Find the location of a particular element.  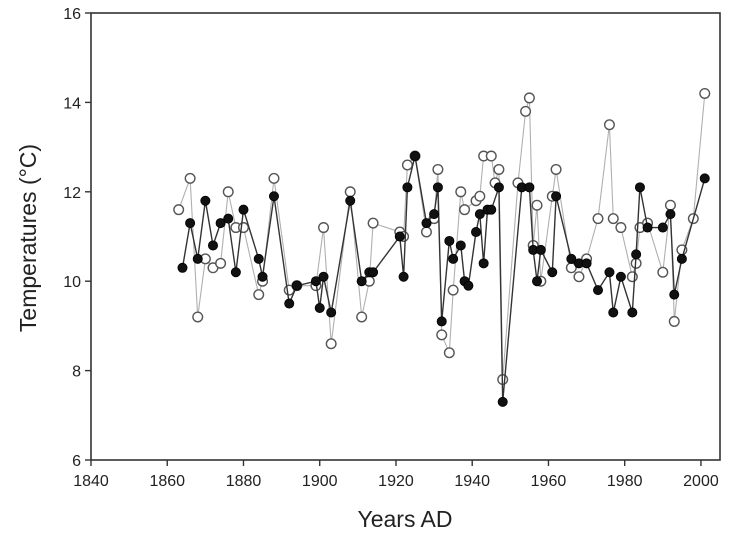

y-tick-label: 10 is located at coordinates (72, 282).